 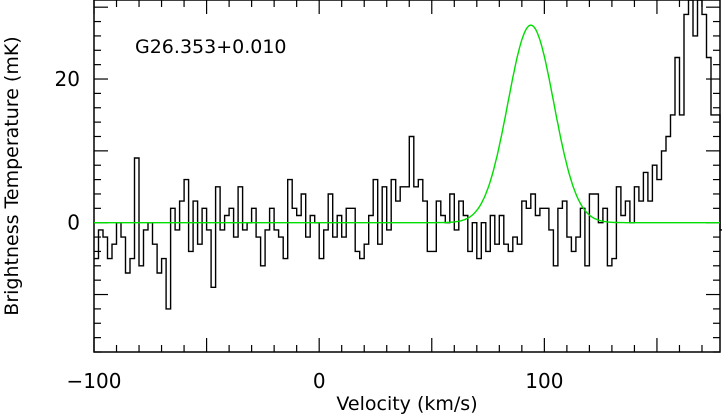 What do you see at coordinates (94, 381) in the screenshot?
I see `x-tick-label: −100` at bounding box center [94, 381].